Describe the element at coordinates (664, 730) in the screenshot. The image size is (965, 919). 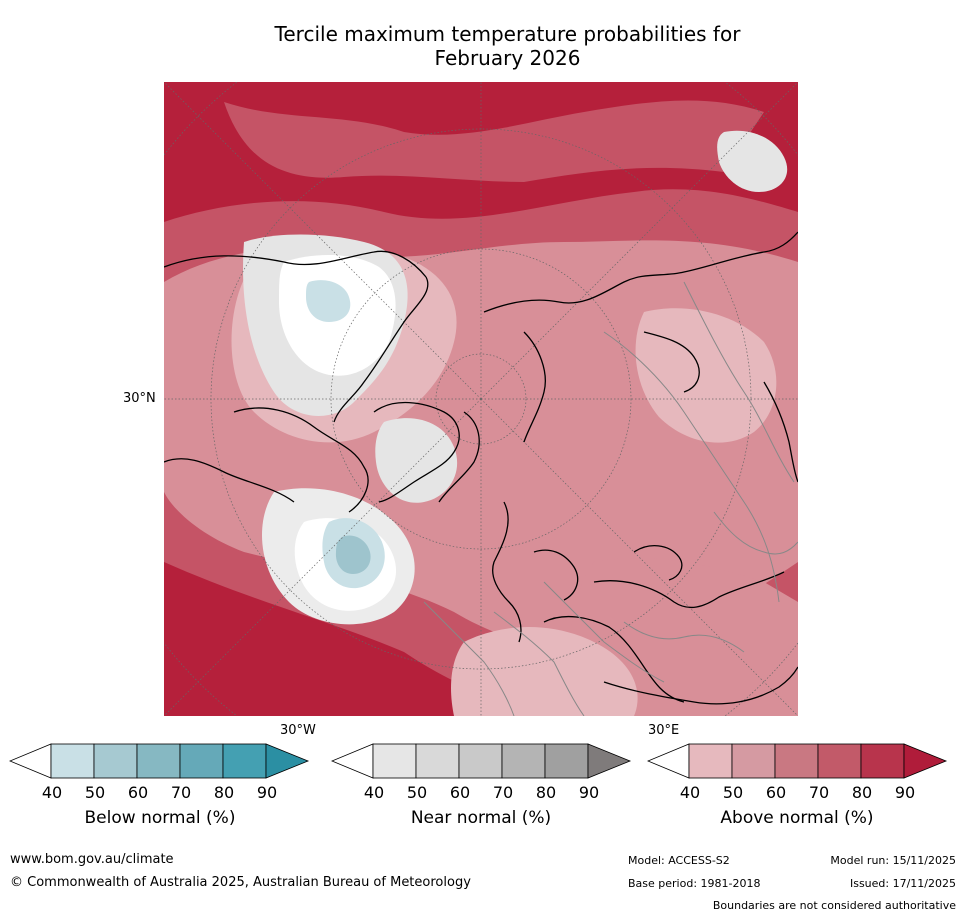
I see `lon-label-30e: 30°E` at that location.